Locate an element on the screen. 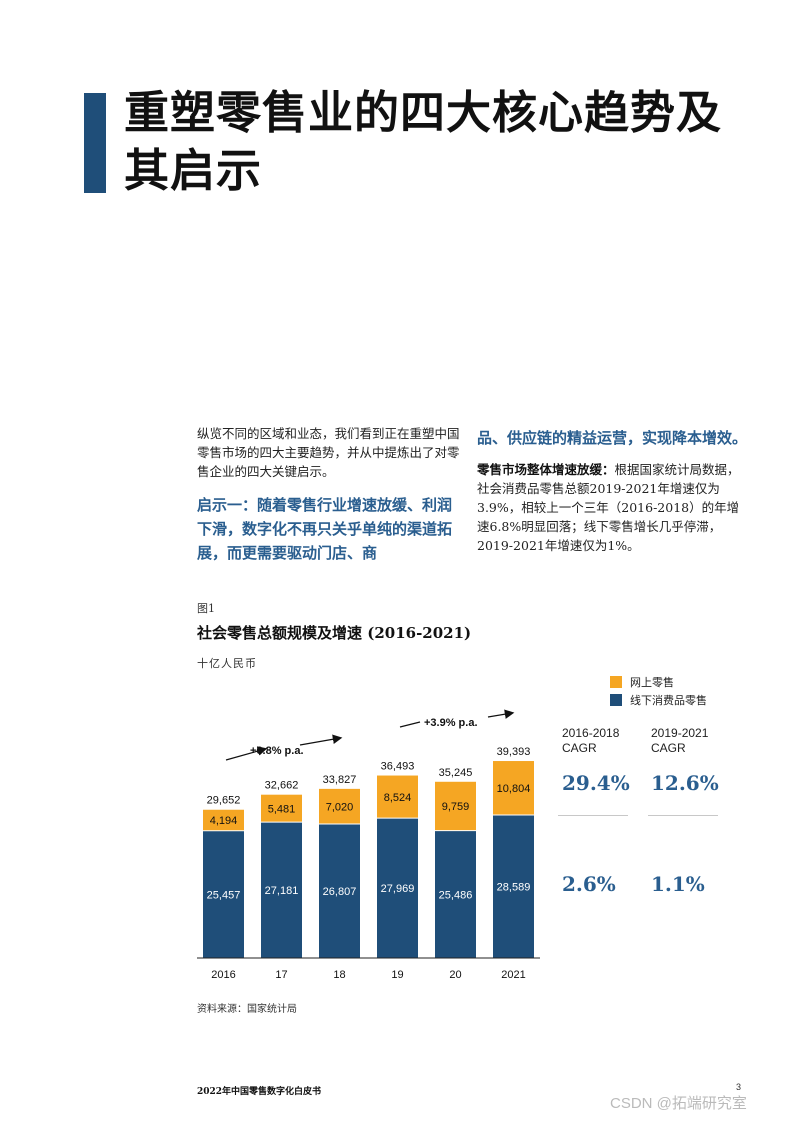 The image size is (793, 1122). label-offline-18: 26,807 is located at coordinates (340, 892).